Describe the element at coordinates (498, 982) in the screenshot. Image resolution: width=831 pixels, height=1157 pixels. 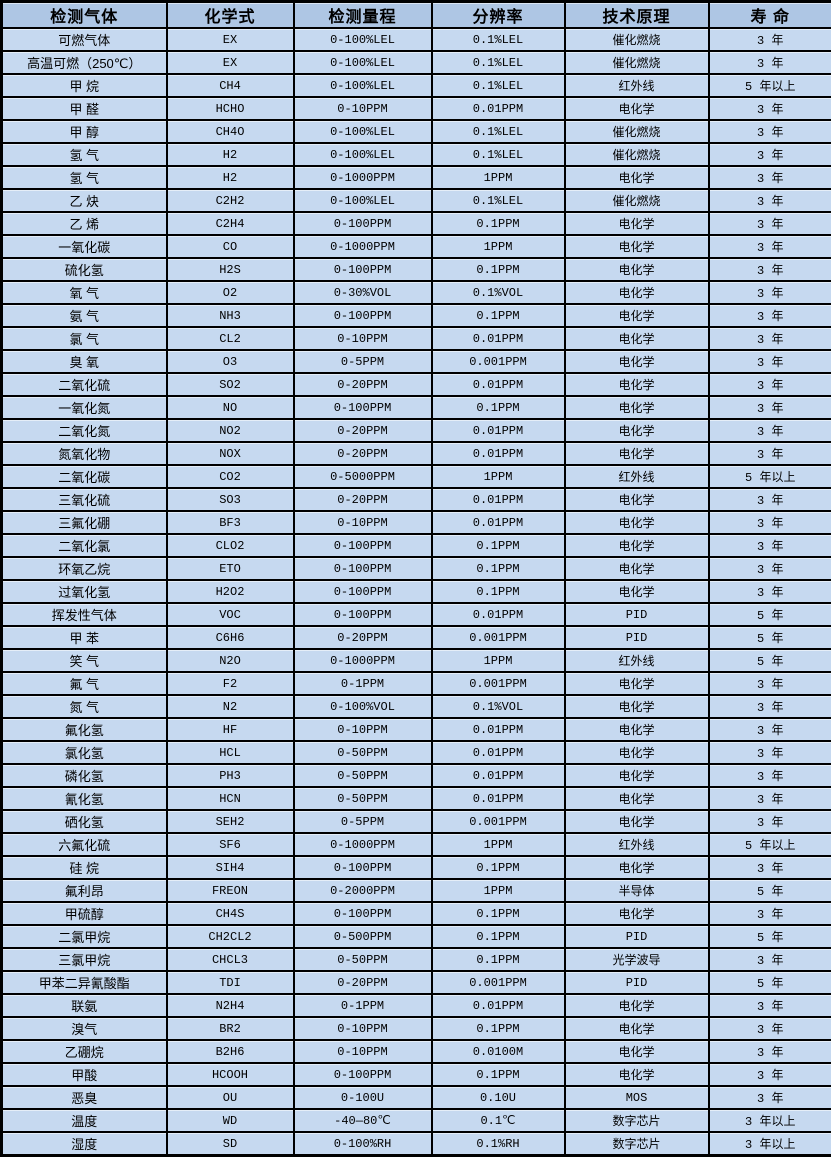
I see `resolution-cell: 0.001PPM` at that location.